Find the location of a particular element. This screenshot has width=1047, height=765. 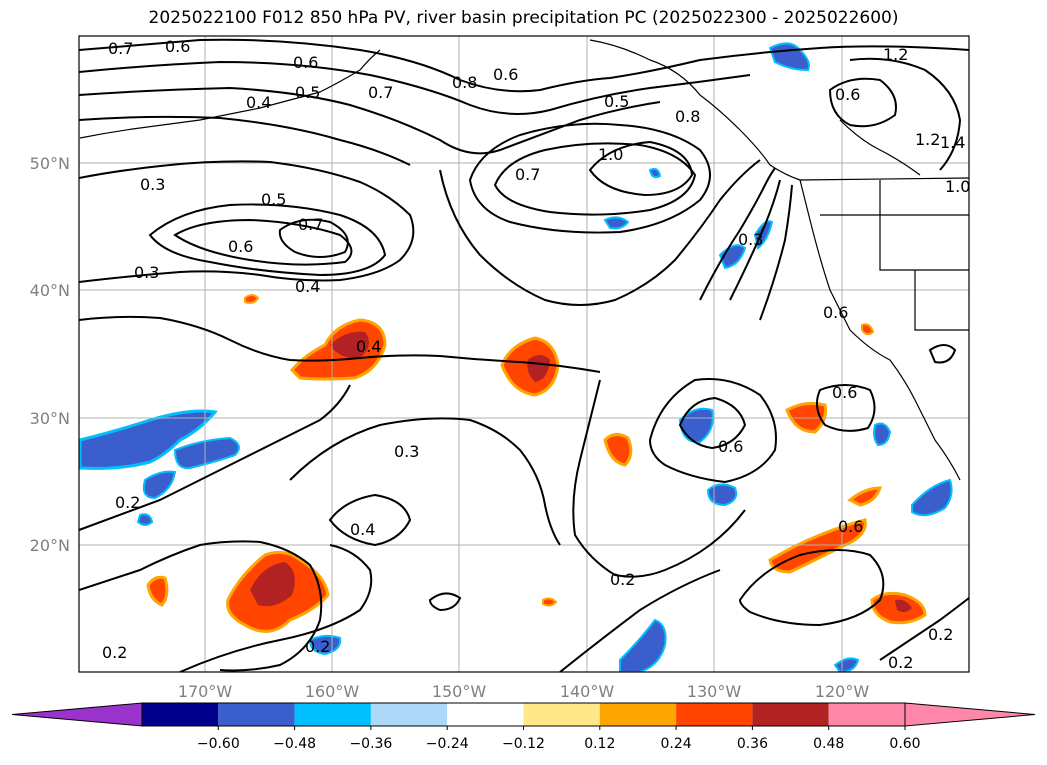

colorbar-tick-label: −0.12 is located at coordinates (523, 744).